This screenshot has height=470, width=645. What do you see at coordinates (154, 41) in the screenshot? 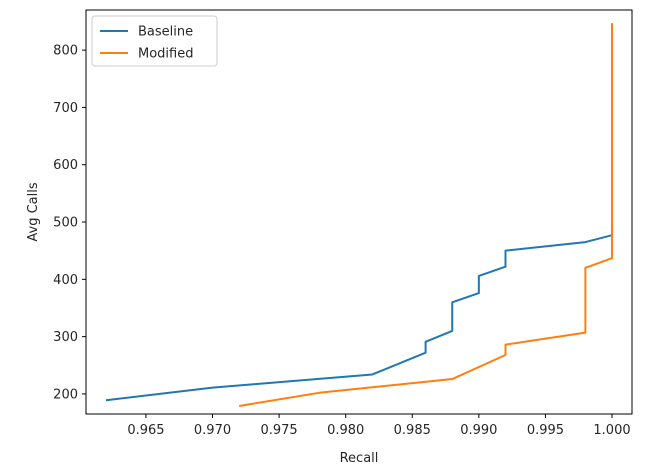
I see `legend: Baseline Modified` at bounding box center [154, 41].